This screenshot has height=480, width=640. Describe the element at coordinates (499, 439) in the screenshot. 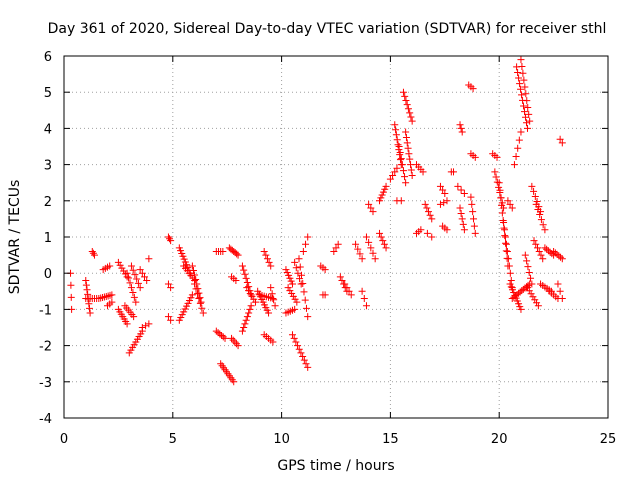

I see `x-tick-label: 20` at that location.